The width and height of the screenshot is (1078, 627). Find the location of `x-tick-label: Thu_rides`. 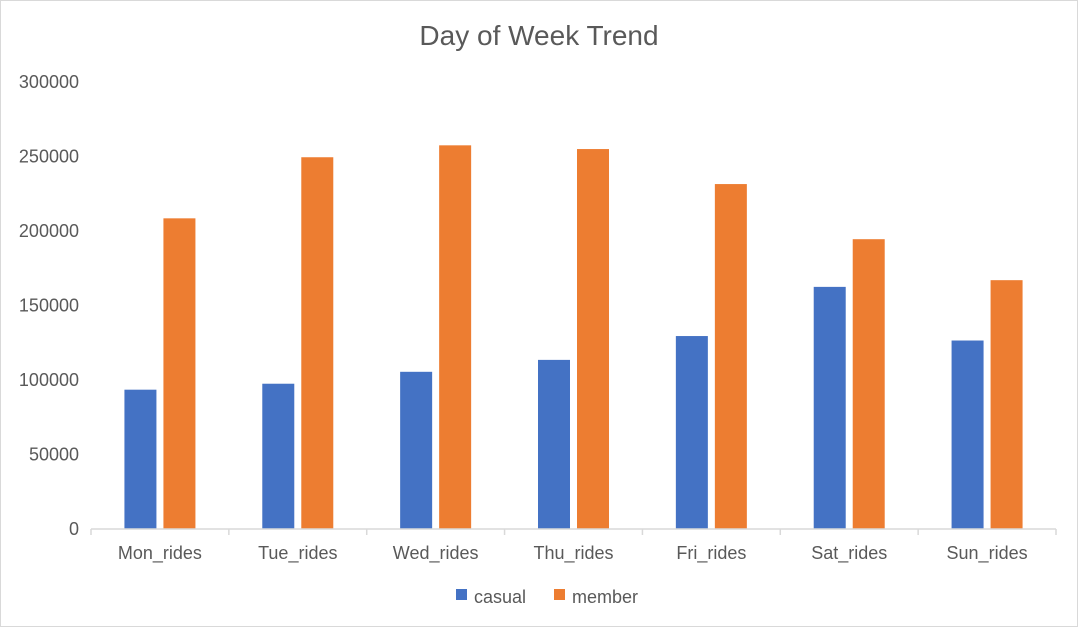

x-tick-label: Thu_rides is located at coordinates (573, 553).